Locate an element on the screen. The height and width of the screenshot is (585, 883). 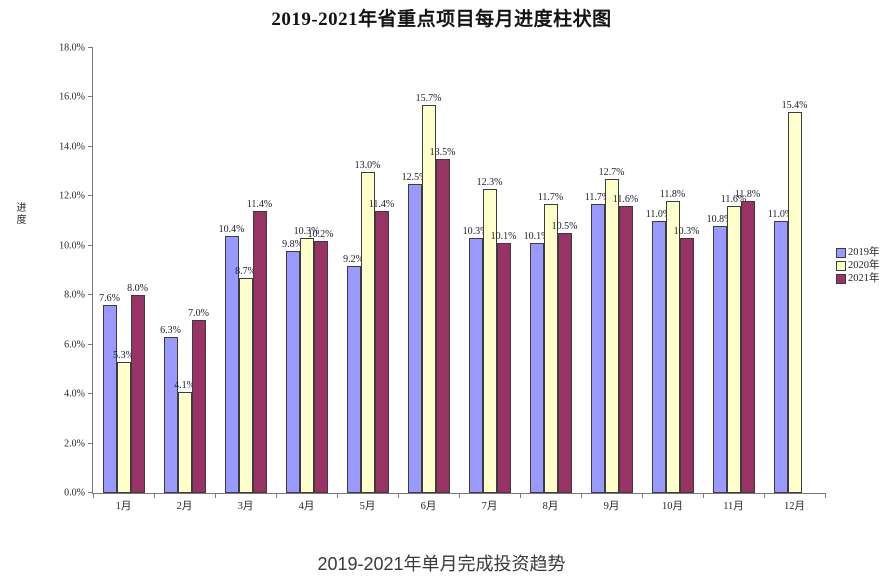
bar-value-label: 12.3% is located at coordinates (489, 182).